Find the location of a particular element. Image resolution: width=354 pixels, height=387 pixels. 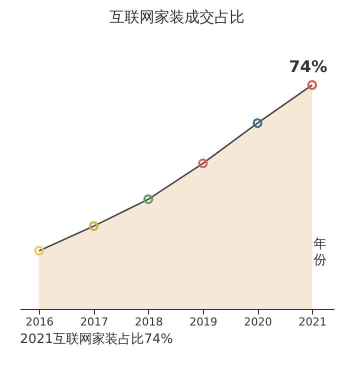

x-axis-title: 年份 is located at coordinates (320, 252).